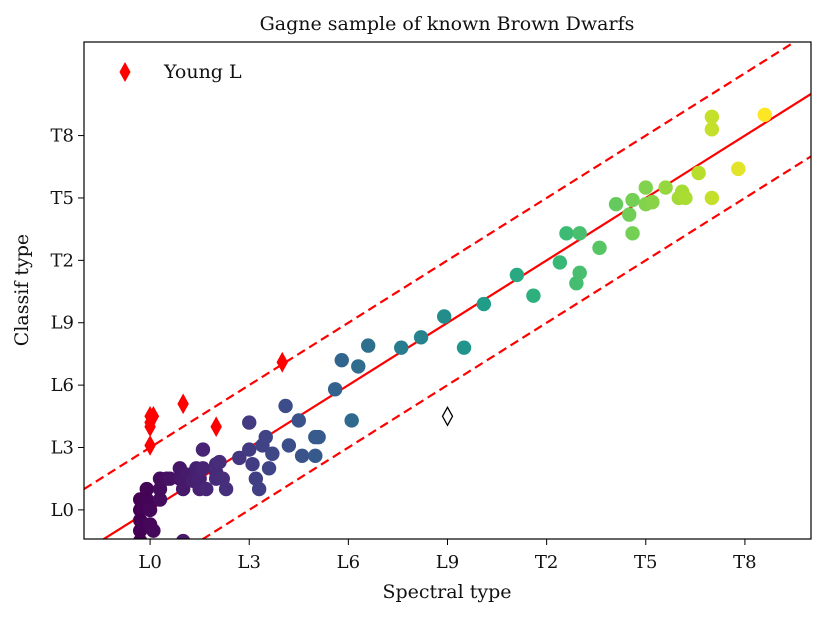 This screenshot has width=831, height=617. I want to click on x-axis: L0 L3 L6 L9 T2 T5 T8, so click(447, 556).